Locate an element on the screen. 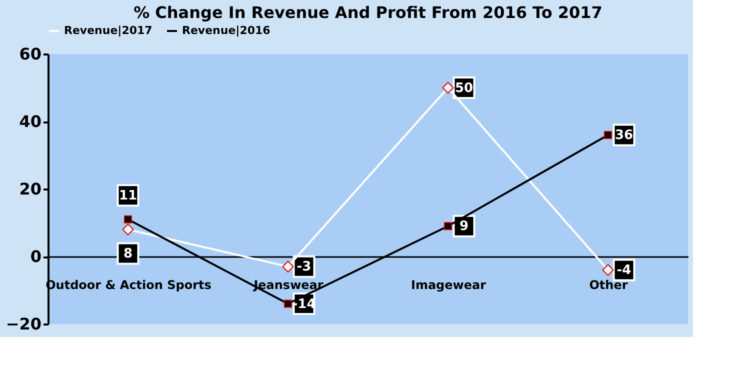 Image resolution: width=740 pixels, height=383 pixels. y-tick-label: −20 is located at coordinates (24, 324).